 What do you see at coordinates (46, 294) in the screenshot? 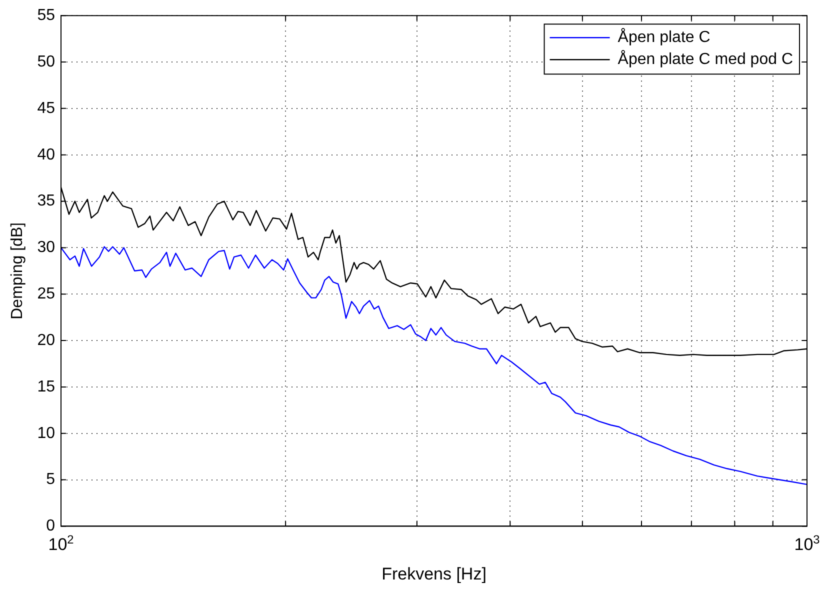
I see `y-tick-label: 25` at bounding box center [46, 294].